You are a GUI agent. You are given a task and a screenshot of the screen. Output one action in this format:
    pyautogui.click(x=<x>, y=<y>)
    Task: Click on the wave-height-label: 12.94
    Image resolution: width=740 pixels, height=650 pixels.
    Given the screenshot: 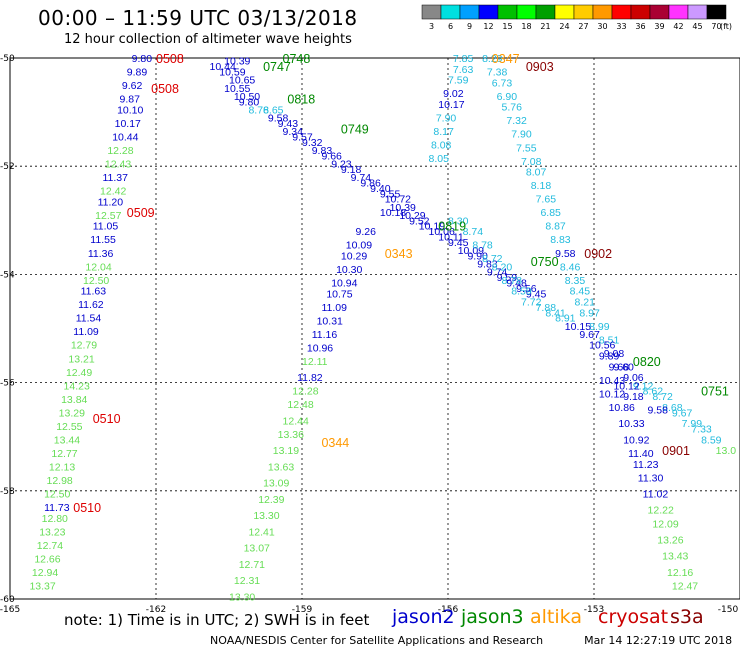 What is the action you would take?
    pyautogui.click(x=45, y=573)
    